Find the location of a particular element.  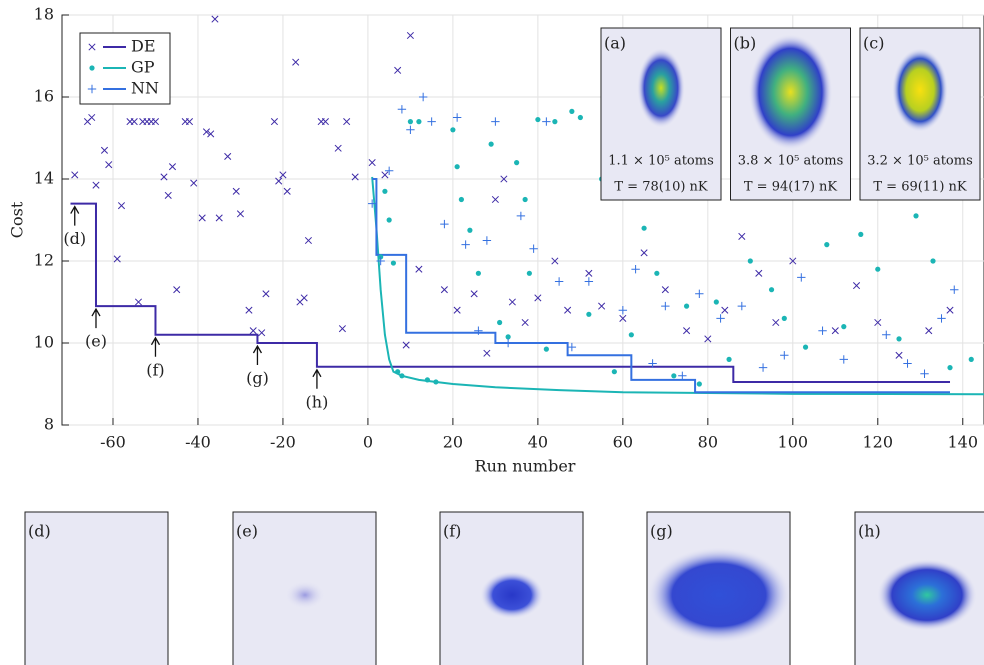

inset-label: (c) is located at coordinates (873, 43).